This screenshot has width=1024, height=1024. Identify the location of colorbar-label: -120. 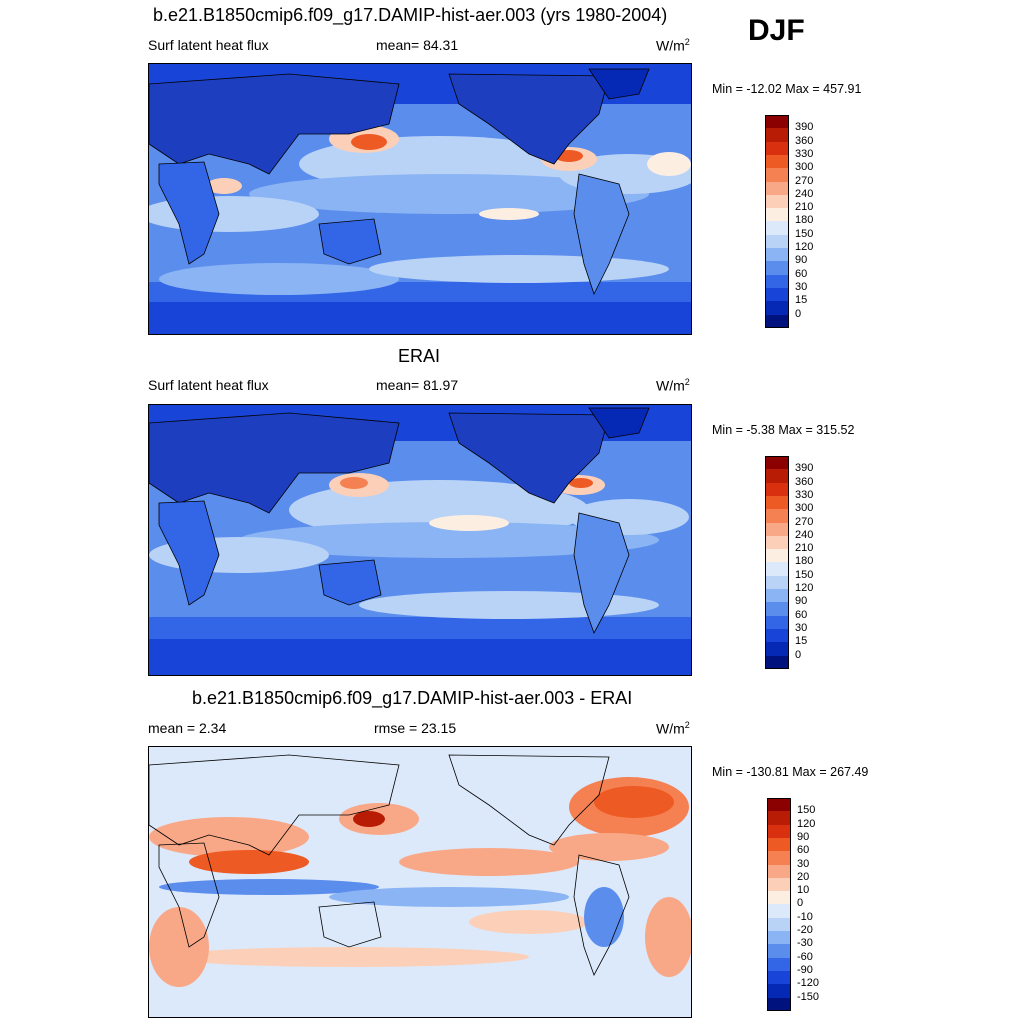
(808, 983).